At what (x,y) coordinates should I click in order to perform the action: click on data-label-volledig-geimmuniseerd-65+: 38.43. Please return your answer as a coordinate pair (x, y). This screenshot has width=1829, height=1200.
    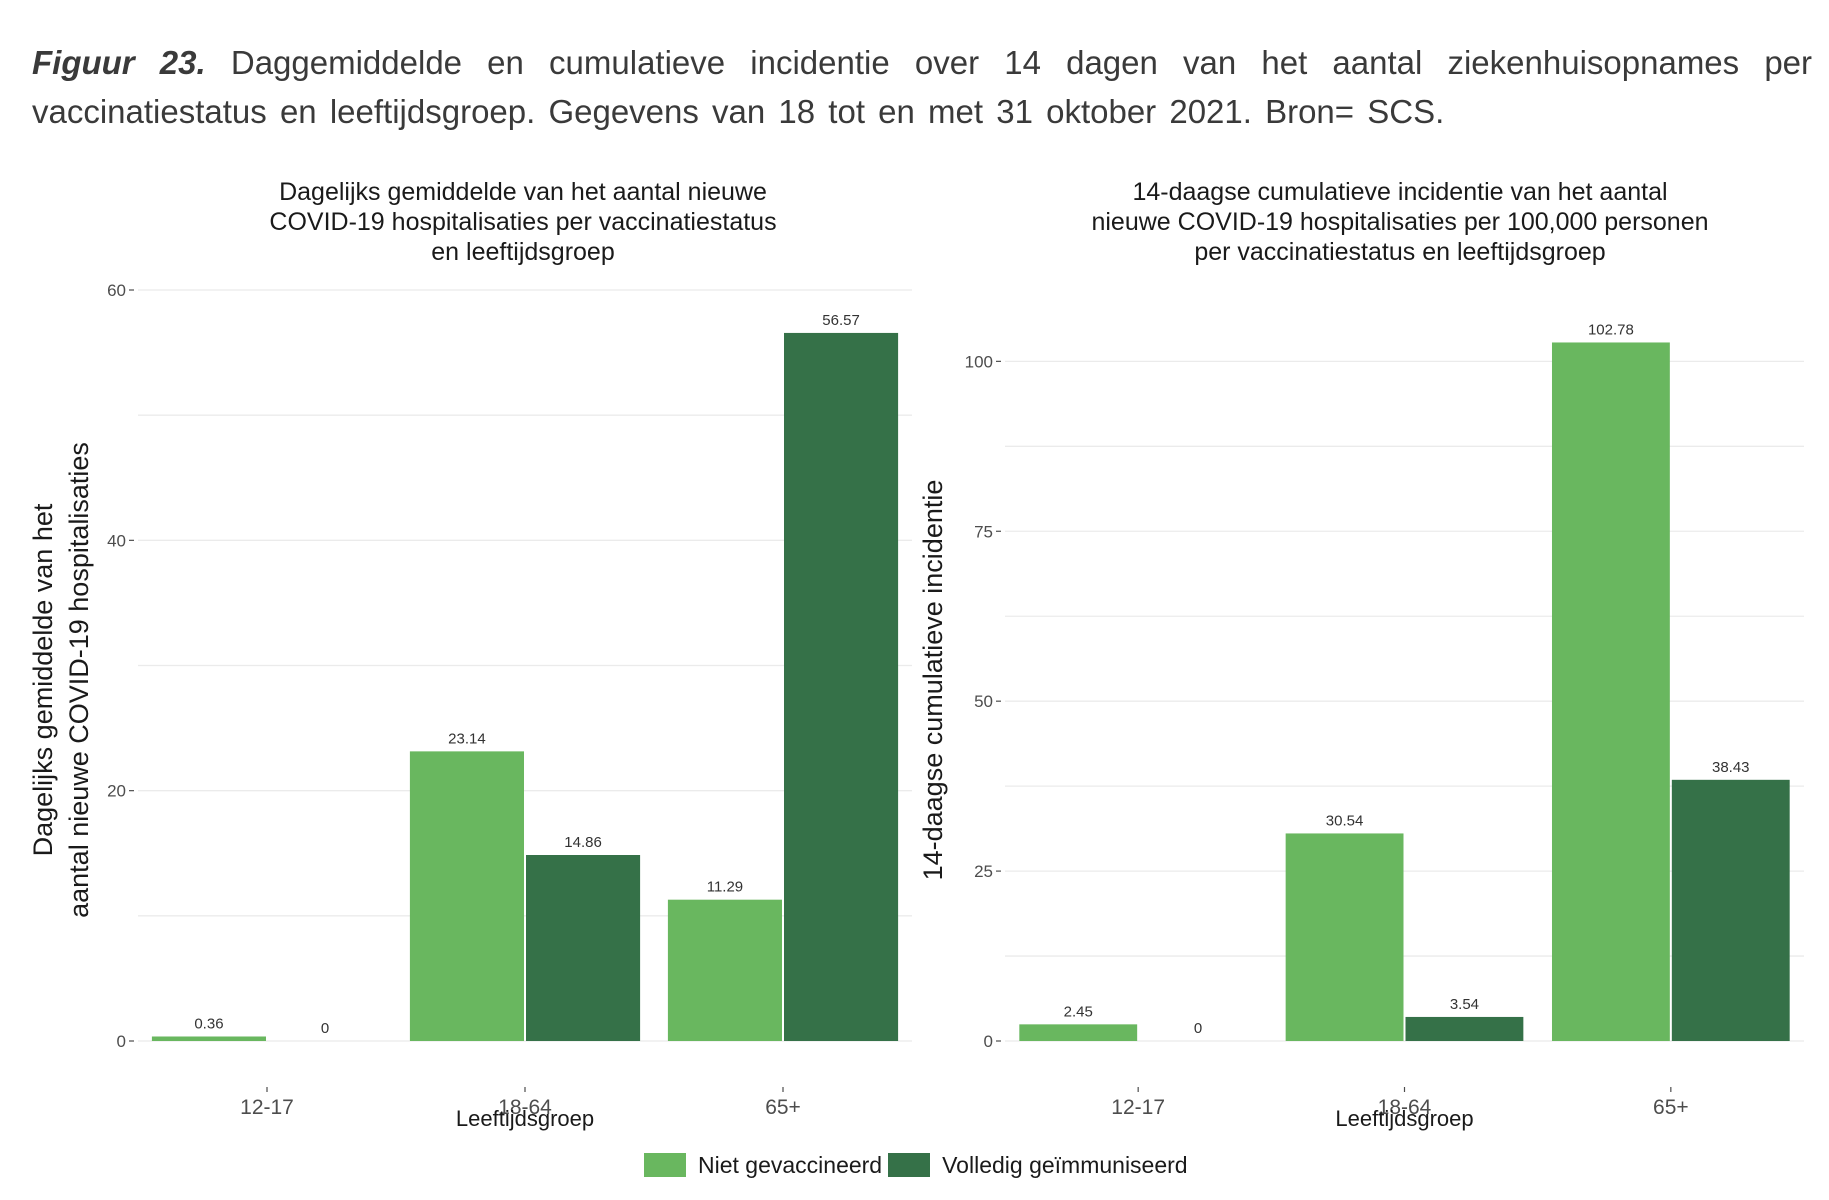
    Looking at the image, I should click on (1731, 767).